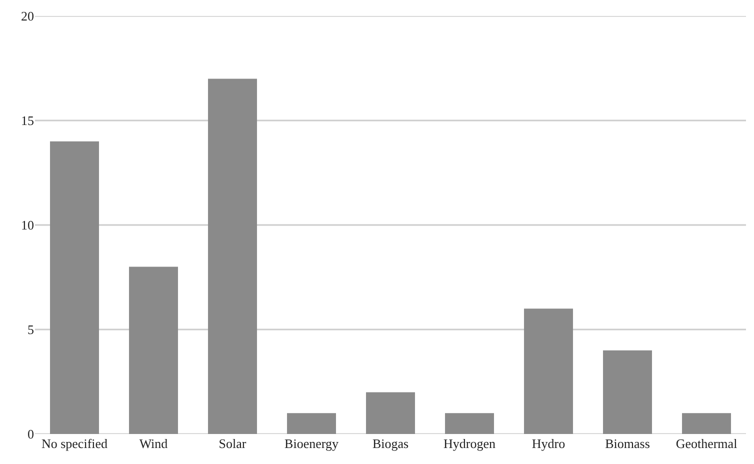 This screenshot has height=464, width=754. I want to click on x-tick-label: Geothermal, so click(707, 443).